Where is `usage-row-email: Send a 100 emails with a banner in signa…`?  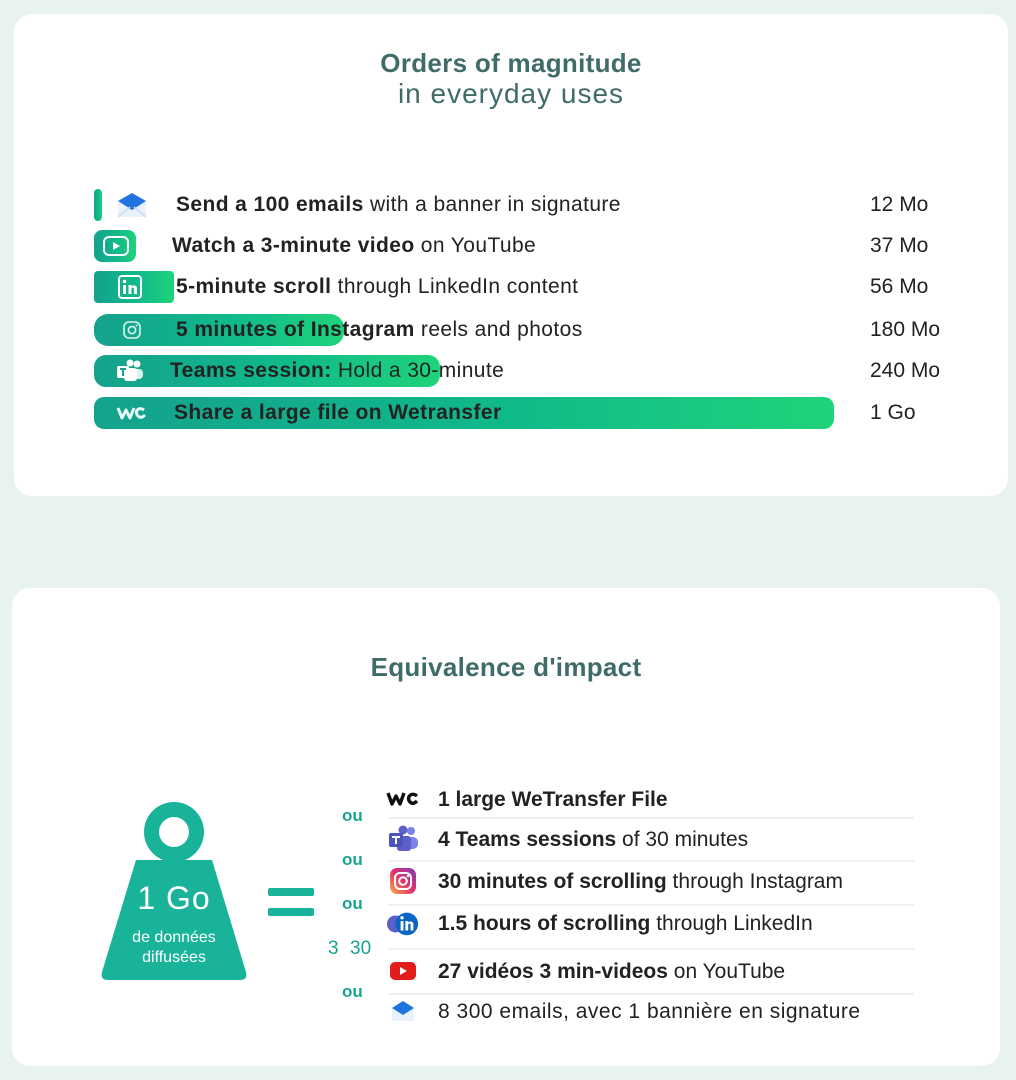 usage-row-email: Send a 100 emails with a banner in signa… is located at coordinates (474, 205).